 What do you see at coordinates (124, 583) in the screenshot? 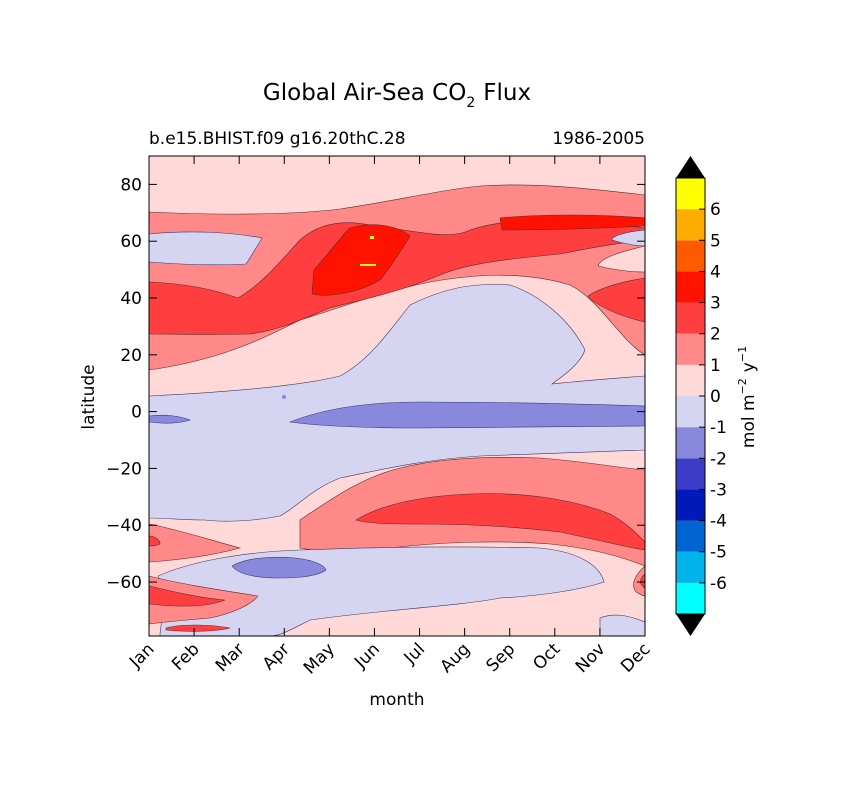
I see `y-tick-label: −60` at bounding box center [124, 583].